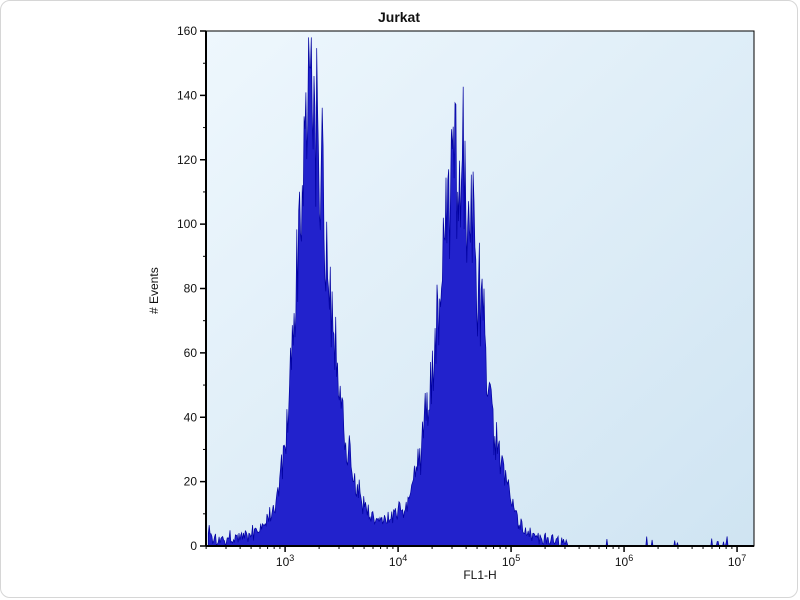 The height and width of the screenshot is (600, 800). What do you see at coordinates (193, 546) in the screenshot?
I see `svg-text: 0` at bounding box center [193, 546].